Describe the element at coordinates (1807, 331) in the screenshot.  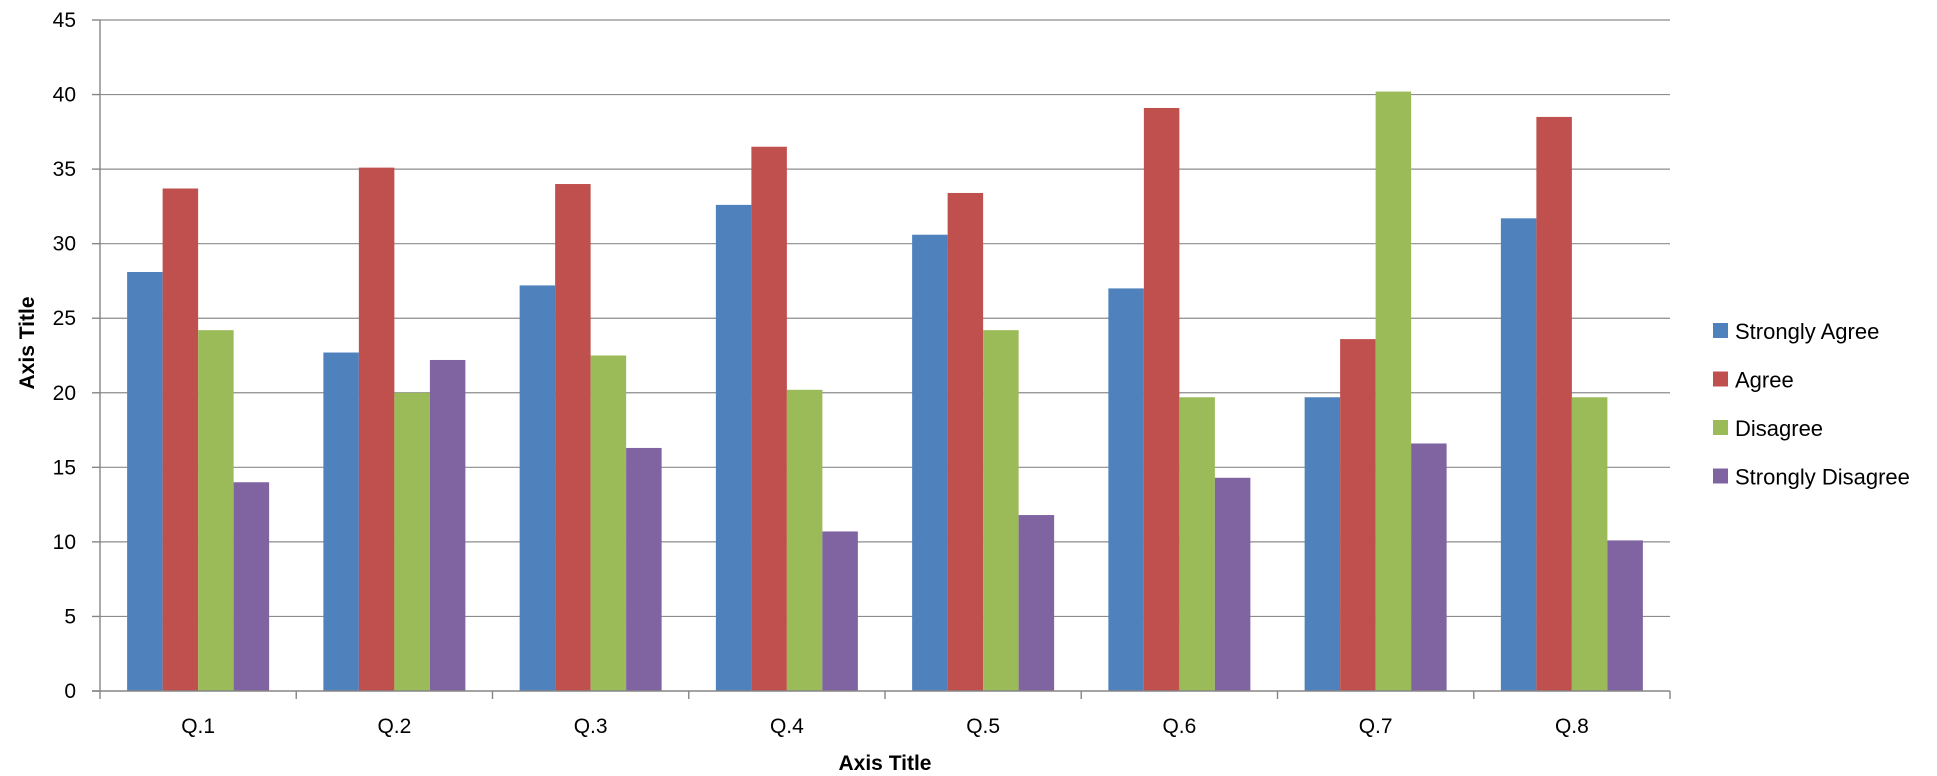
I see `legend-label: Strongly Agree` at that location.